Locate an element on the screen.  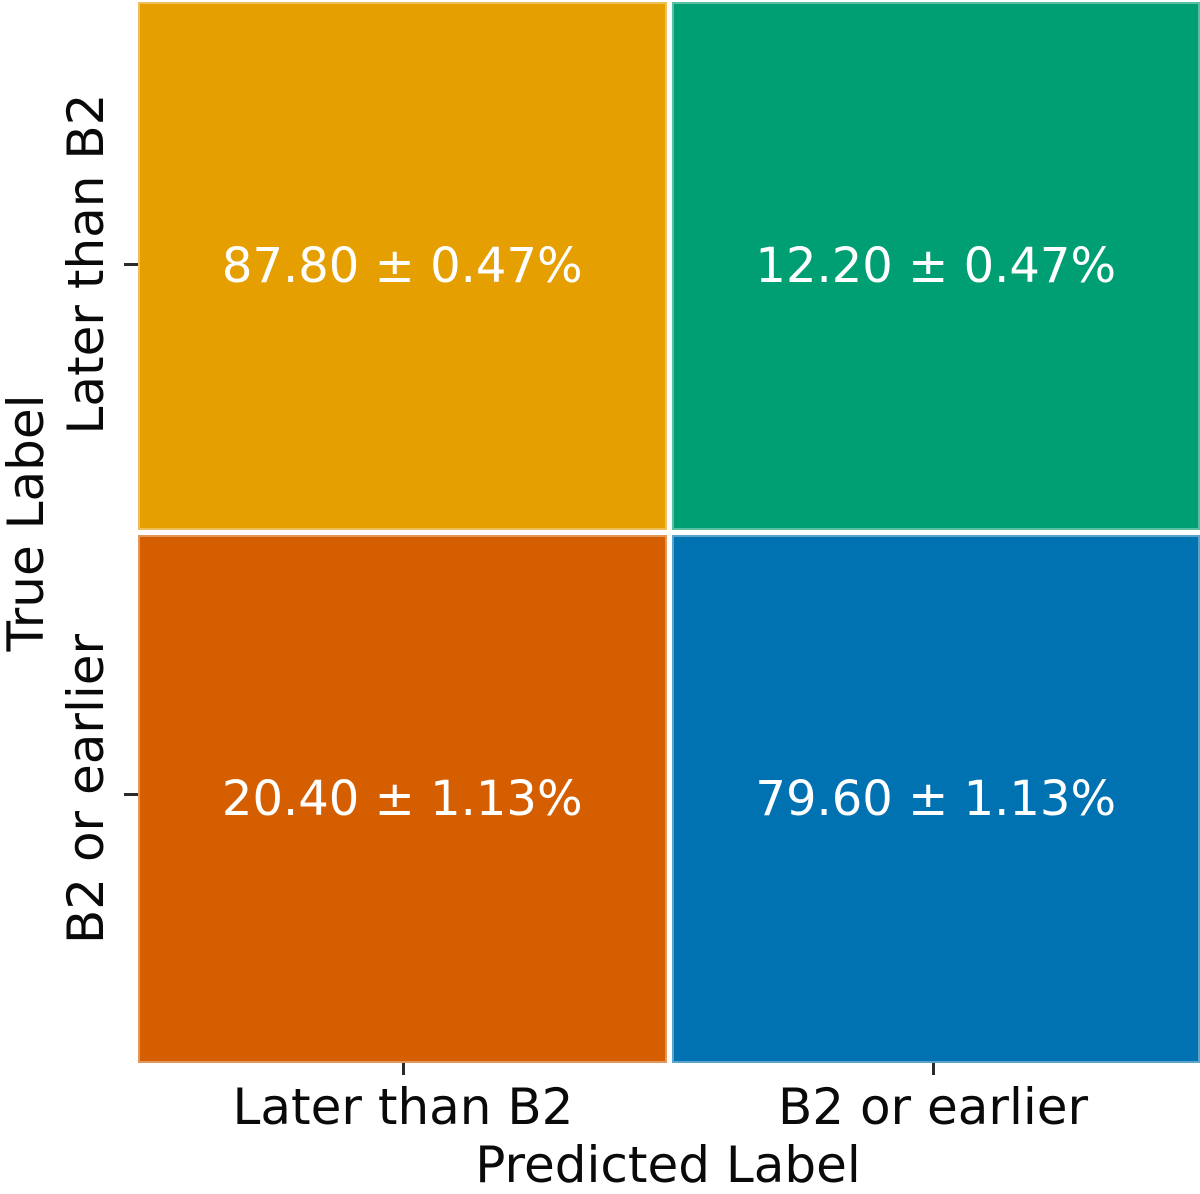
cell-annotation: 20.40 ± 1.13% is located at coordinates (402, 799).